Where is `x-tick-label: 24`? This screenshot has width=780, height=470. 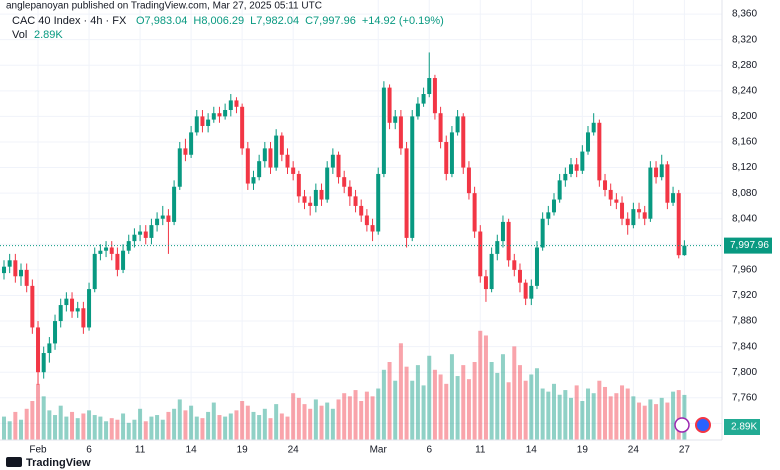
x-tick-label: 24 is located at coordinates (294, 450).